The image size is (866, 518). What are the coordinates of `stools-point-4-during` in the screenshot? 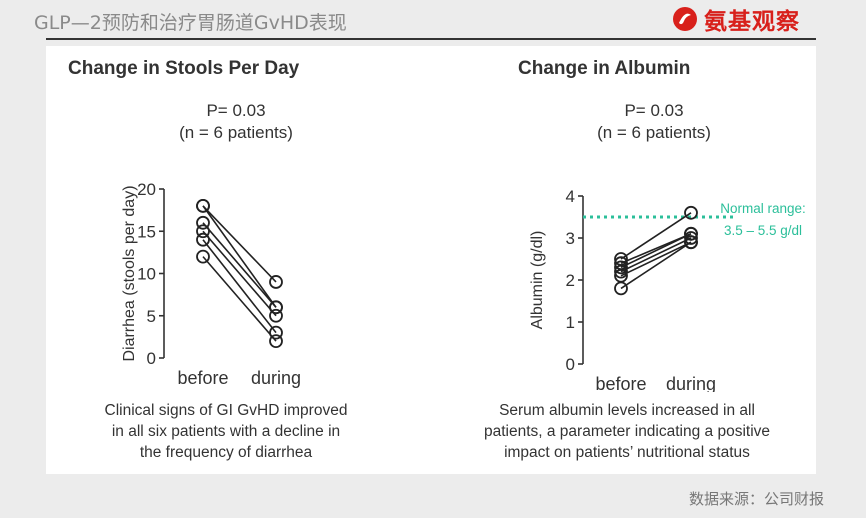 It's located at (276, 332).